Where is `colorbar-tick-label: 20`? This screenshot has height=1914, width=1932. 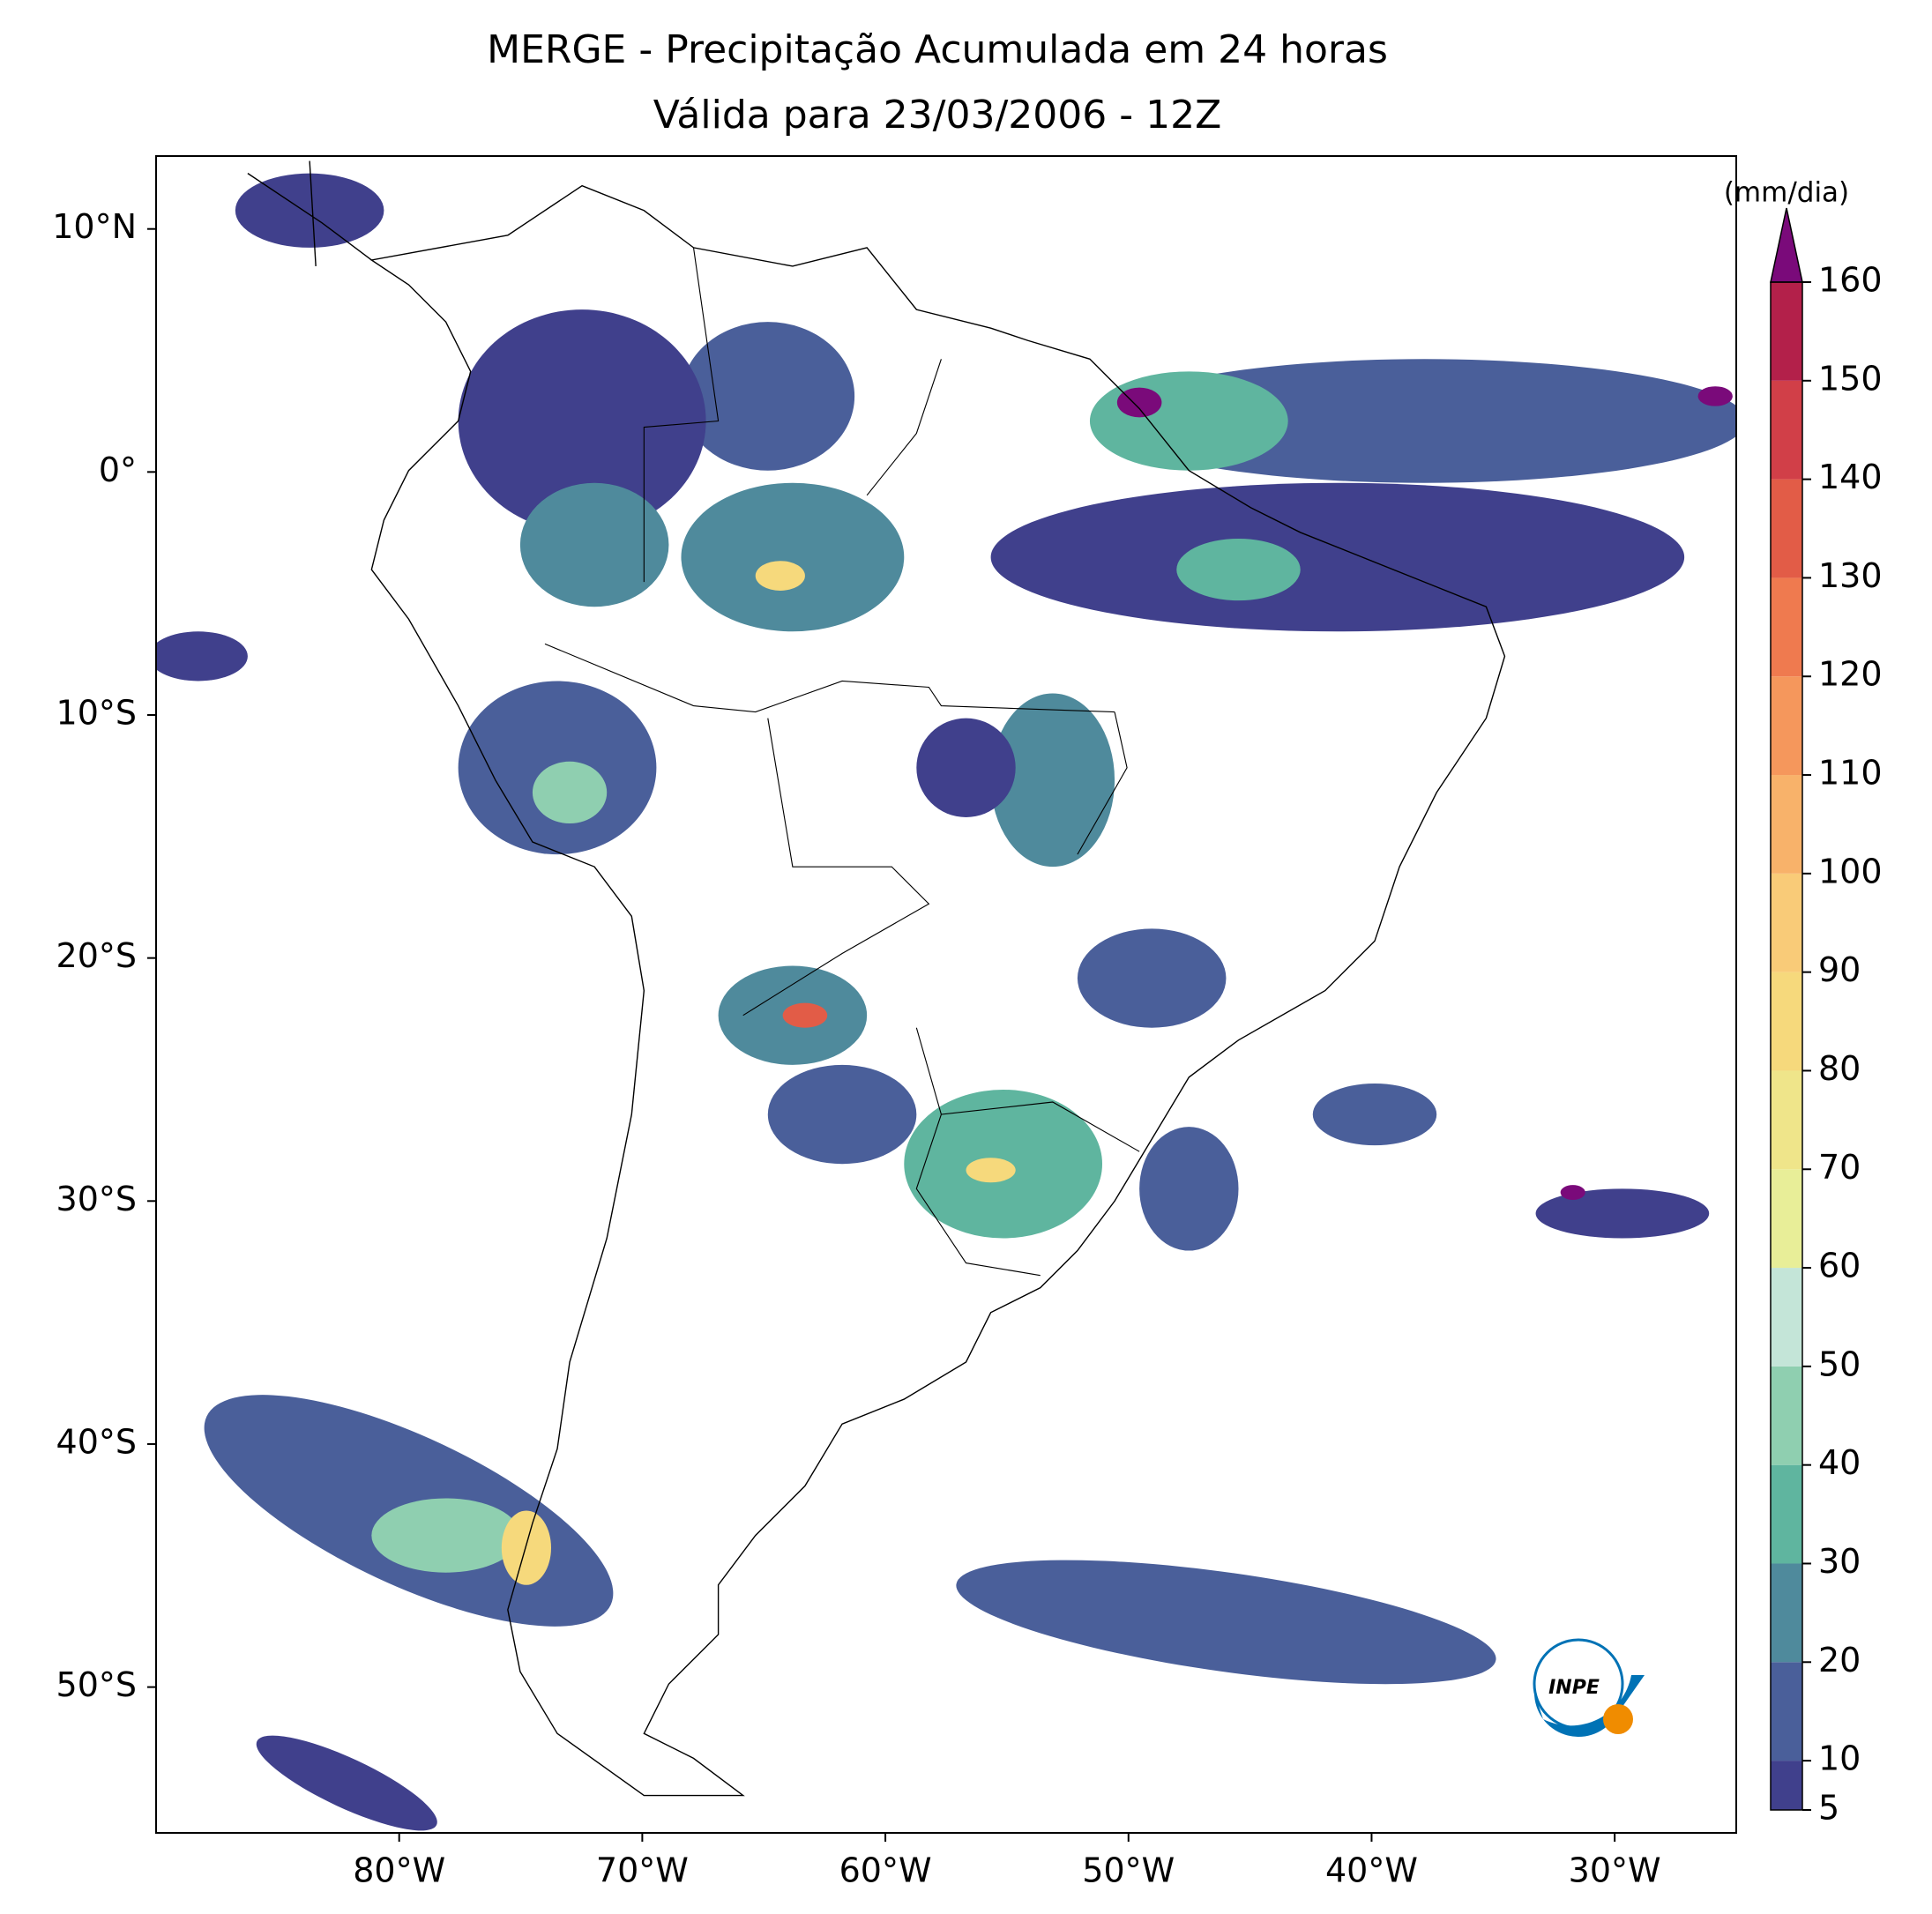 colorbar-tick-label: 20 is located at coordinates (1839, 1660).